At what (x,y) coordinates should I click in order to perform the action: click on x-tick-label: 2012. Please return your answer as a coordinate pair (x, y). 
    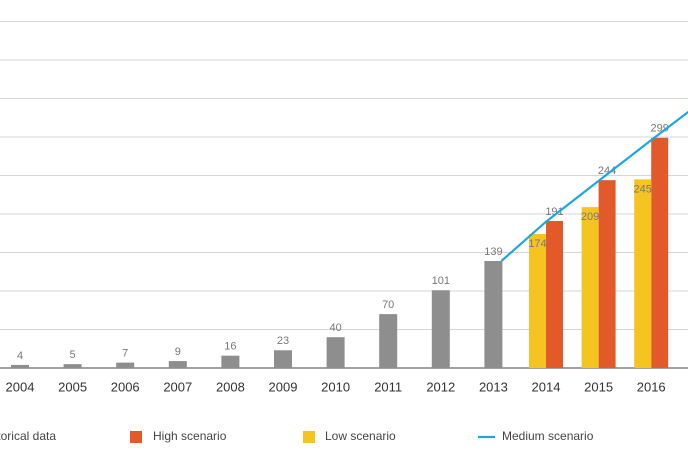
    Looking at the image, I should click on (440, 386).